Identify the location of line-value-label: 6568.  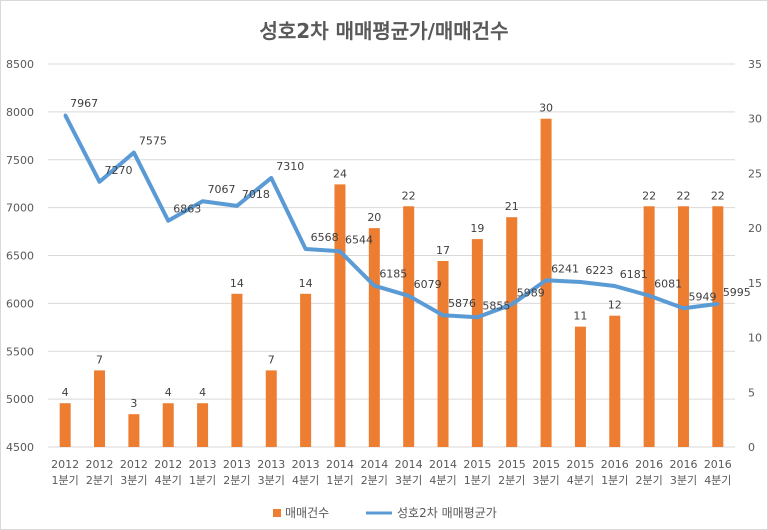
(325, 237).